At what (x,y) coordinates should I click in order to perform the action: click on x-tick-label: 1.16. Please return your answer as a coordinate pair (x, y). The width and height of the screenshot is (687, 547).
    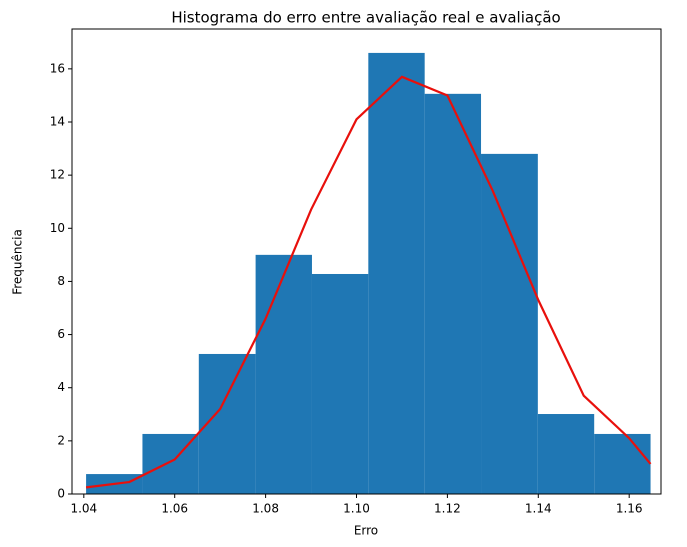
    Looking at the image, I should click on (629, 509).